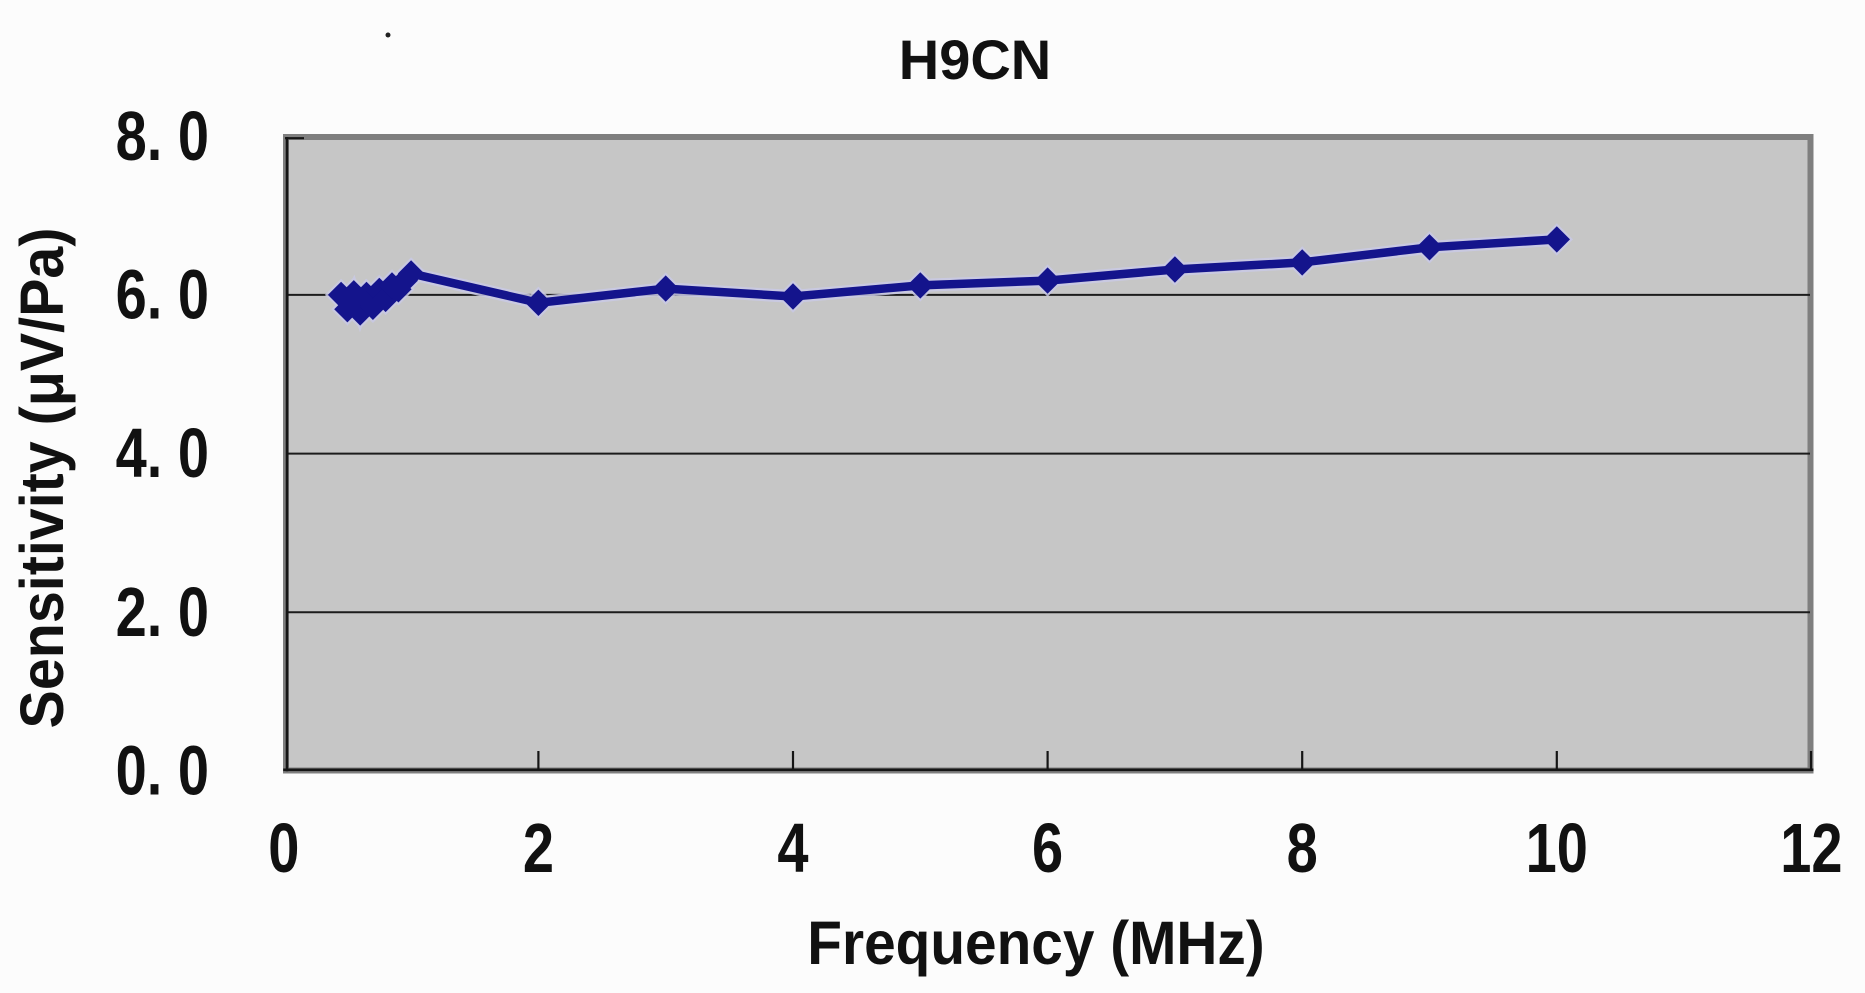 The height and width of the screenshot is (993, 1865). Describe the element at coordinates (162, 453) in the screenshot. I see `svg-text: 4. 0` at that location.